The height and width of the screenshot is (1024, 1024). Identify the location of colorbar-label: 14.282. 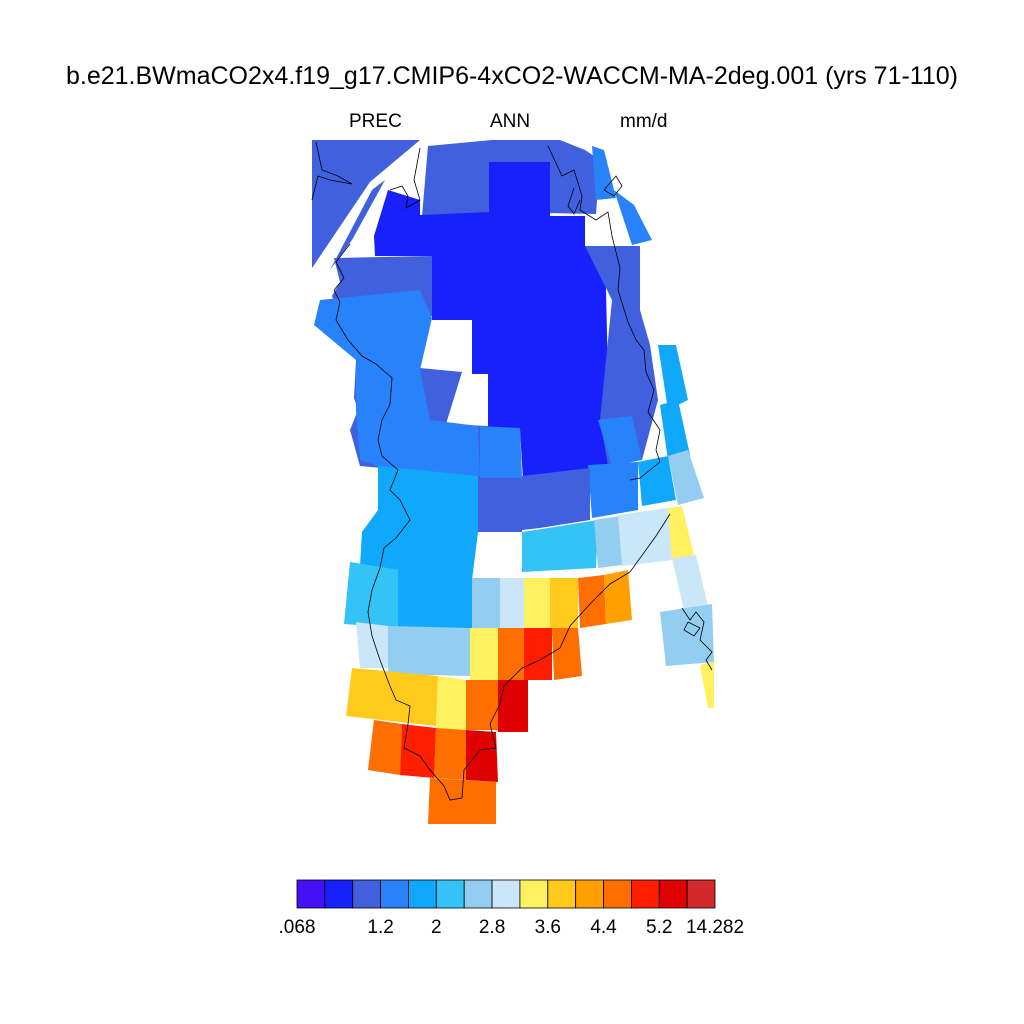
(715, 927).